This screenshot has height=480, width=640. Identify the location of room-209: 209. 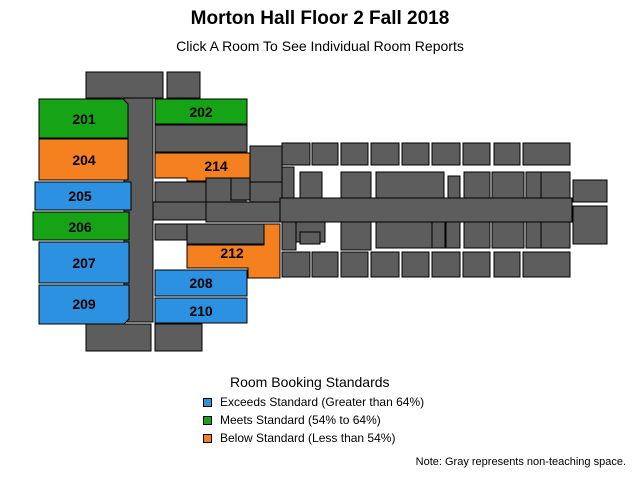
(84, 304).